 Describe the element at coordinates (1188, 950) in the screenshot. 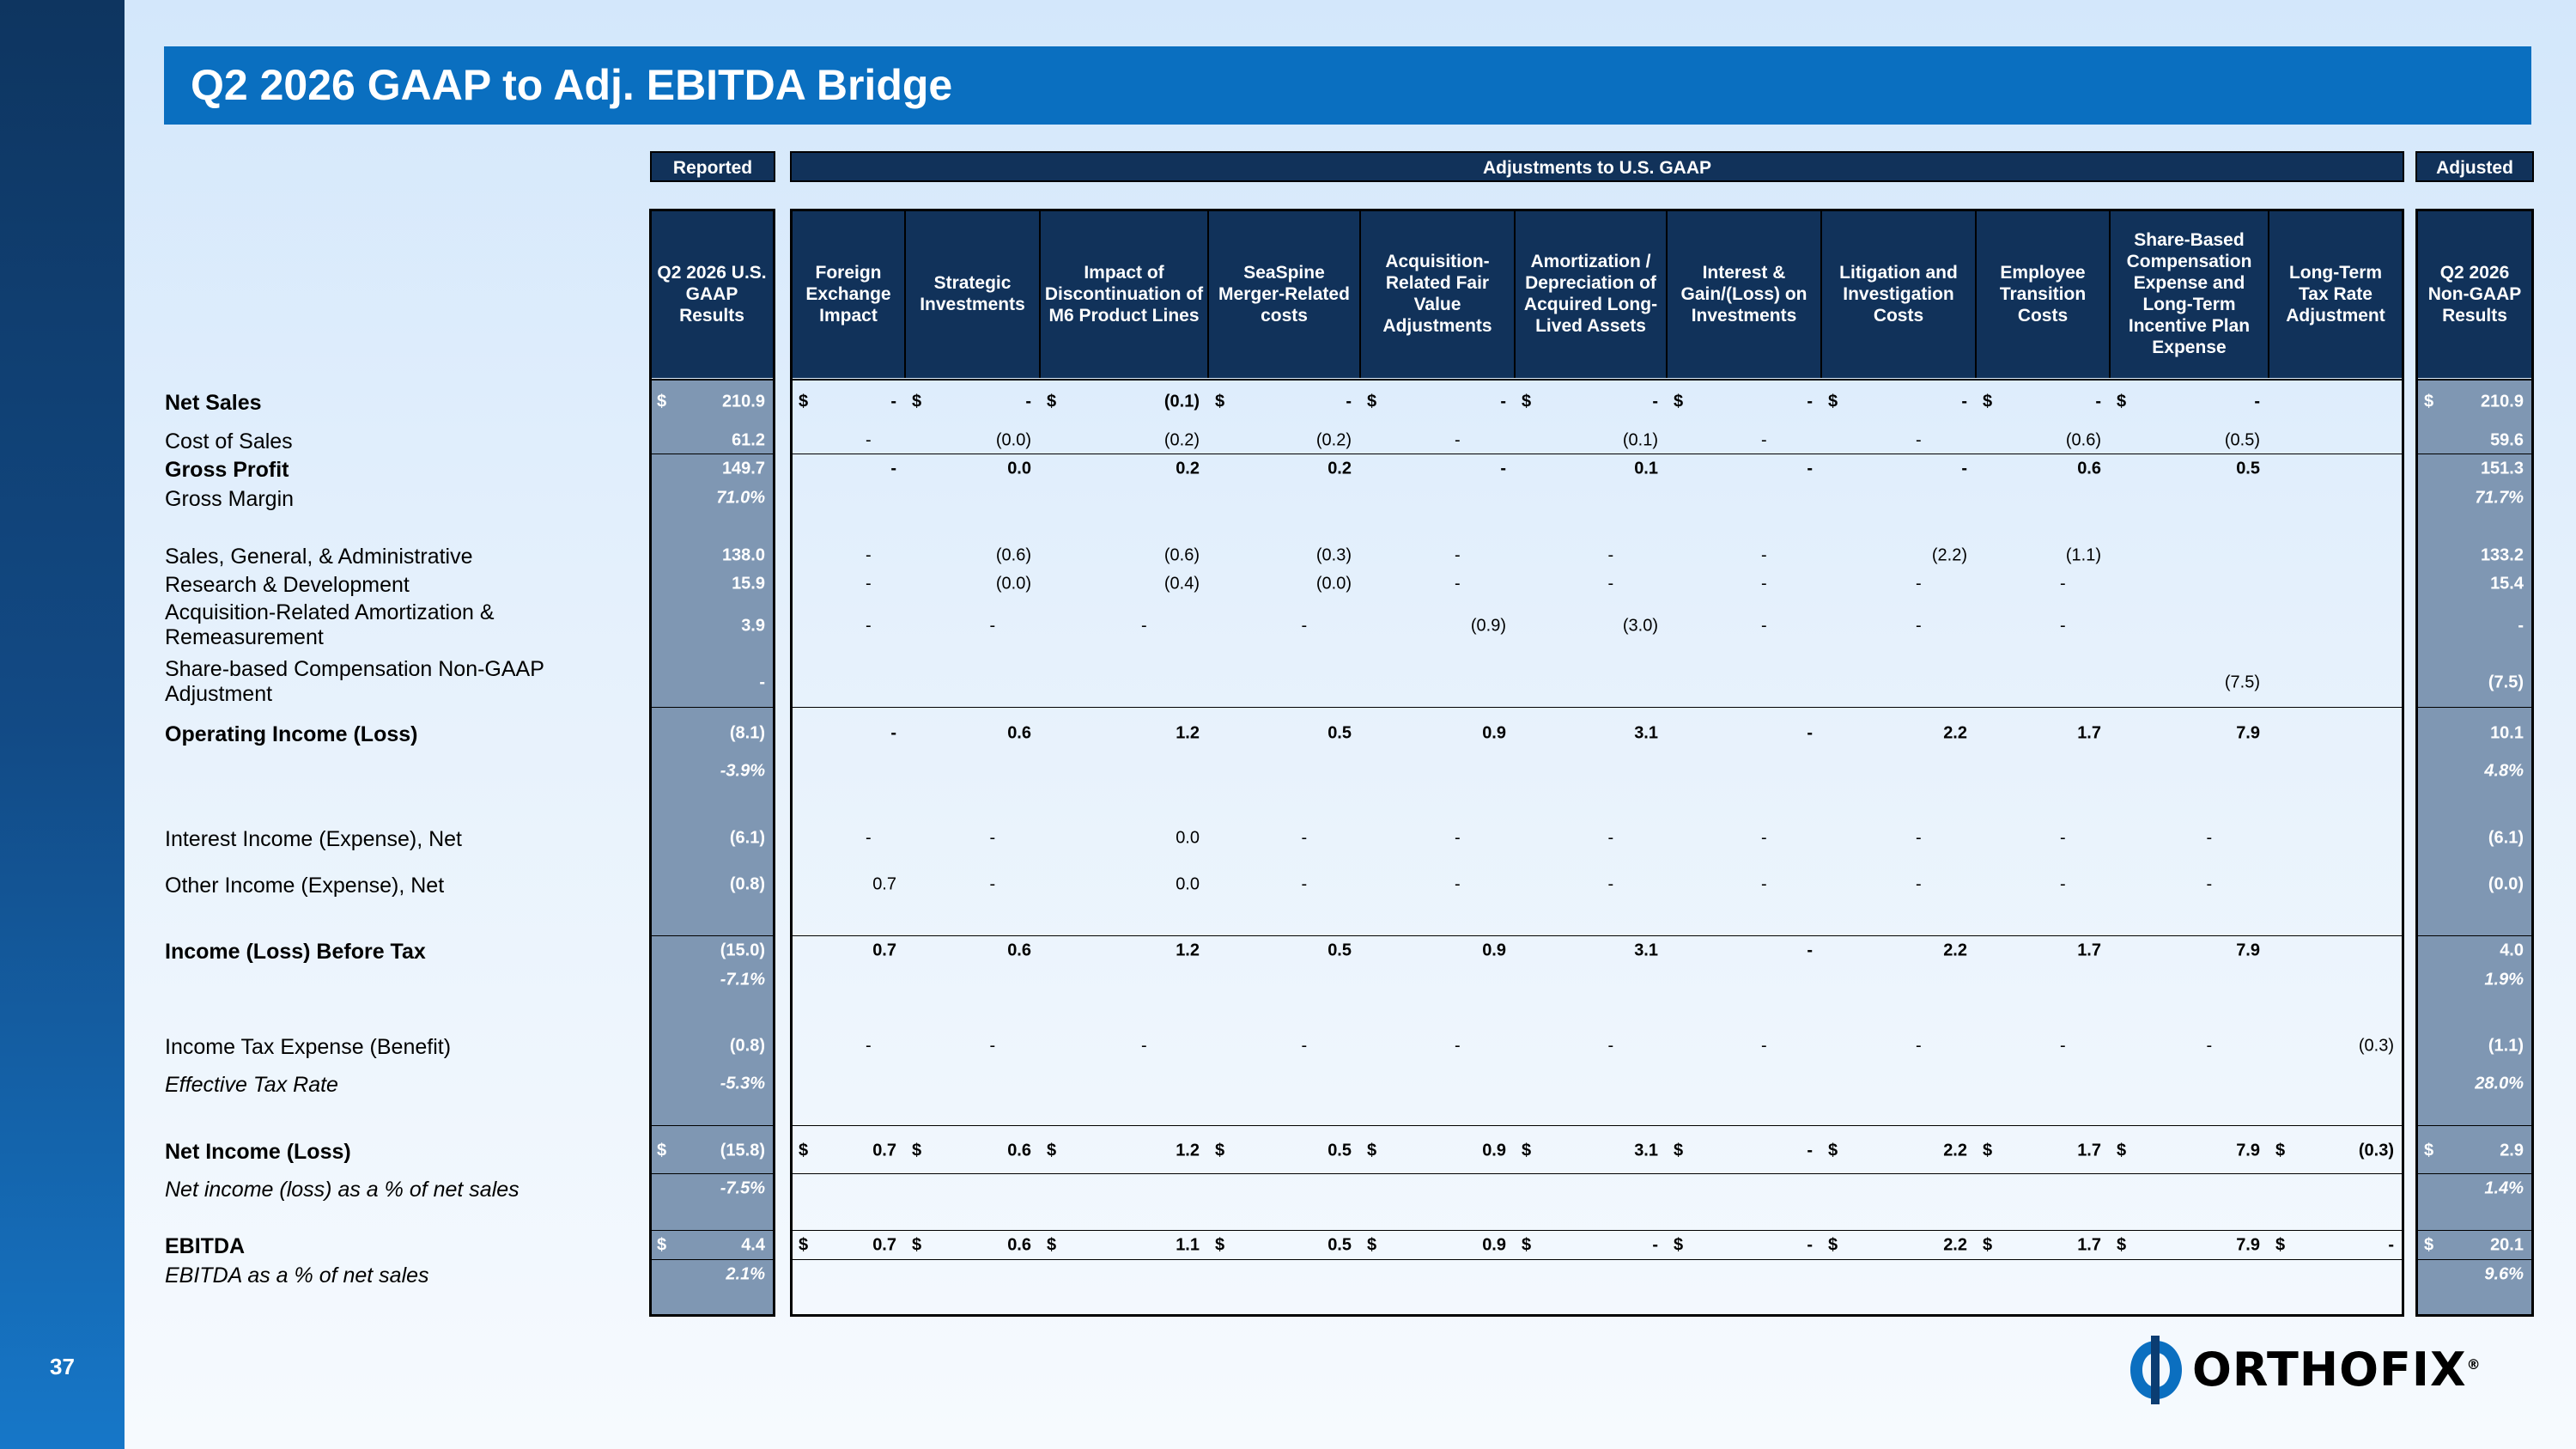

I see `table-cell: 1.2` at that location.